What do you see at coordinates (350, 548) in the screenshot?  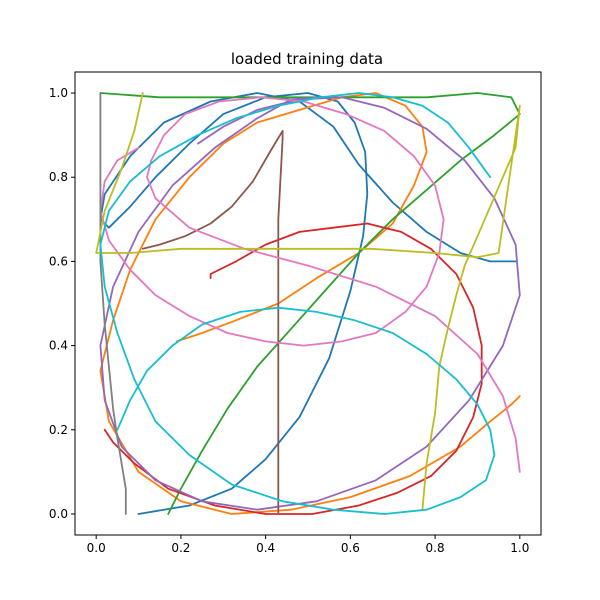 I see `x-tick-label: 0.6` at bounding box center [350, 548].